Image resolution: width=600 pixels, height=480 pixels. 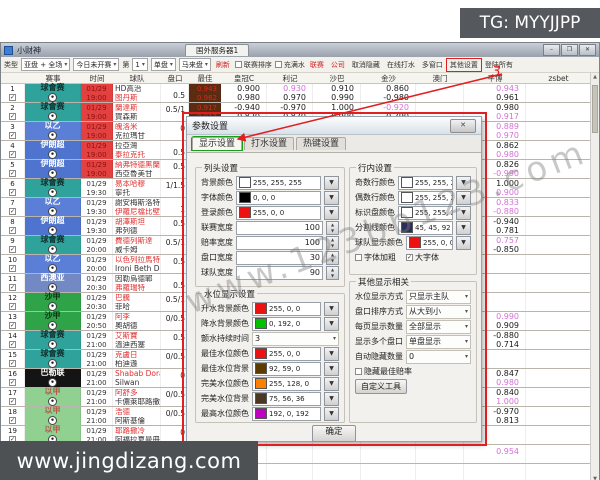 I want to click on vertical-scrollbar: ▲ ▼, so click(x=594, y=276).